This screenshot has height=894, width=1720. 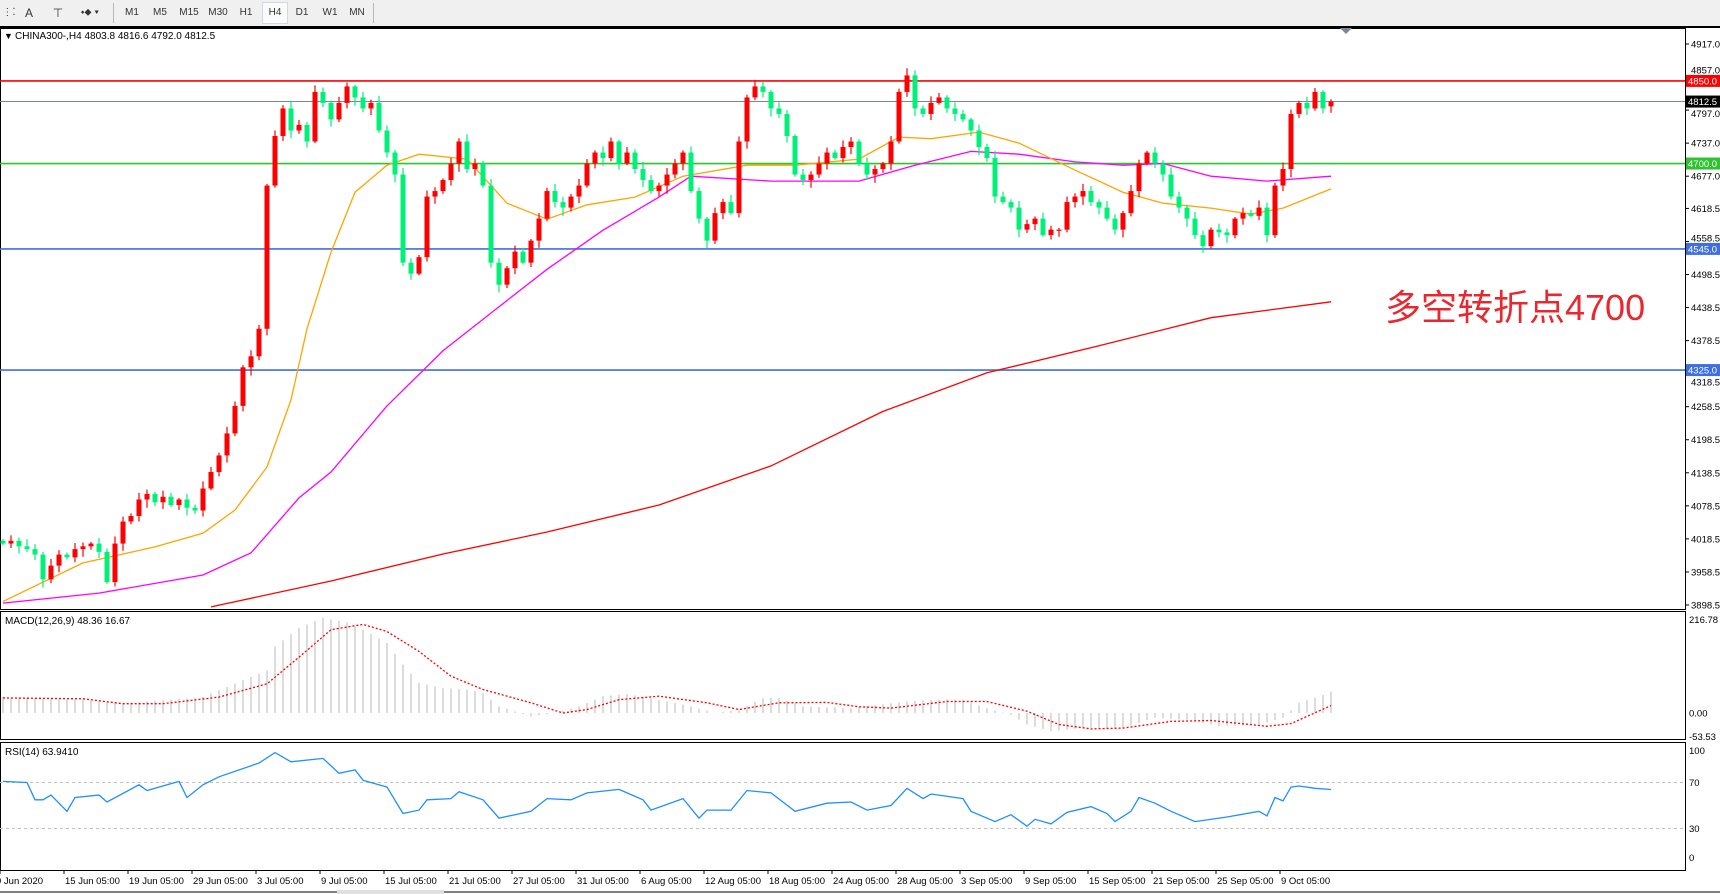 What do you see at coordinates (113, 13) in the screenshot?
I see `toolbar-separator` at bounding box center [113, 13].